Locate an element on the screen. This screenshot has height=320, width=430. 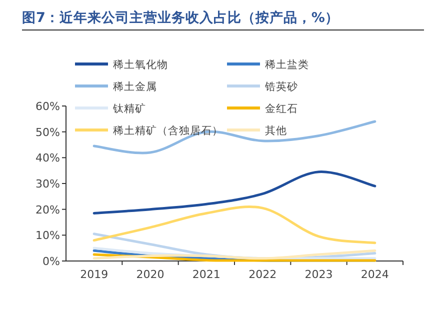
title: 图7：近年来公司主营业务收入占比（按产品，%） is located at coordinates (180, 18).